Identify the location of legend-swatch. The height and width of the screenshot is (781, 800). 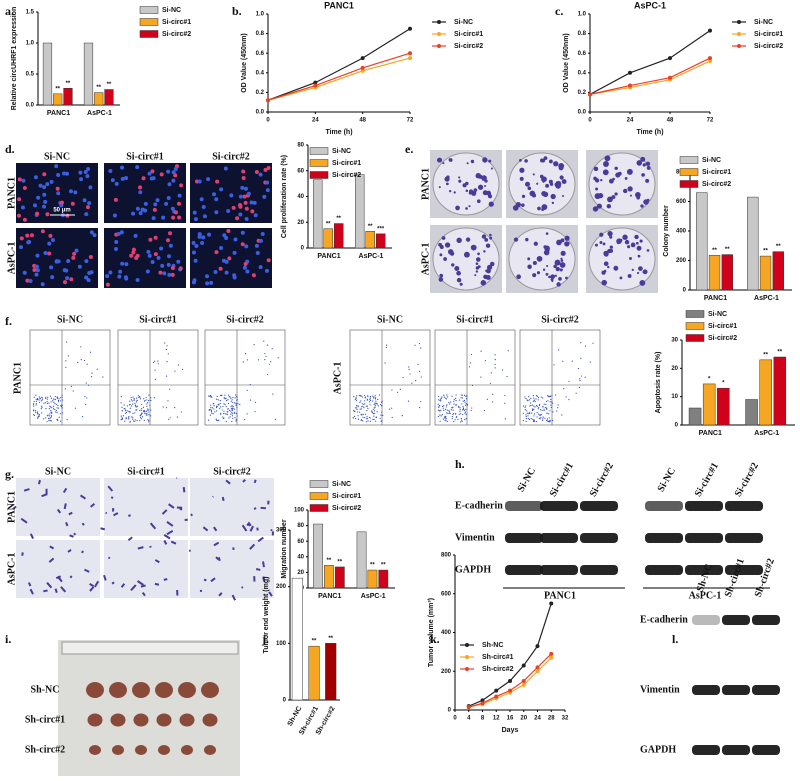
(689, 160).